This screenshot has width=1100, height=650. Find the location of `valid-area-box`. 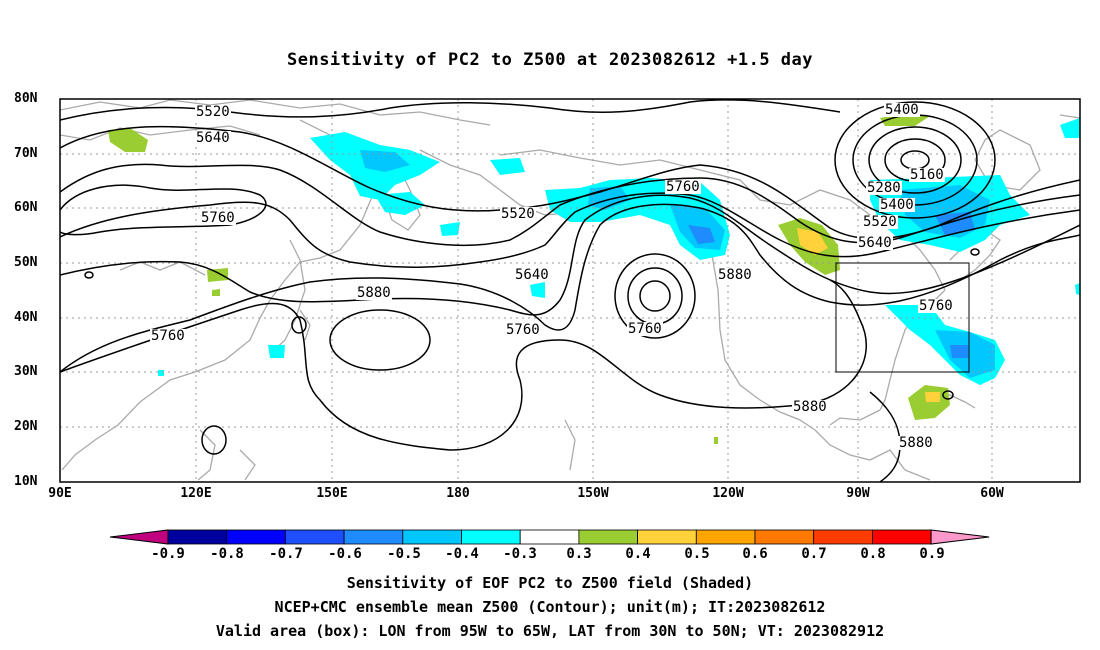

valid-area-box is located at coordinates (902, 317).